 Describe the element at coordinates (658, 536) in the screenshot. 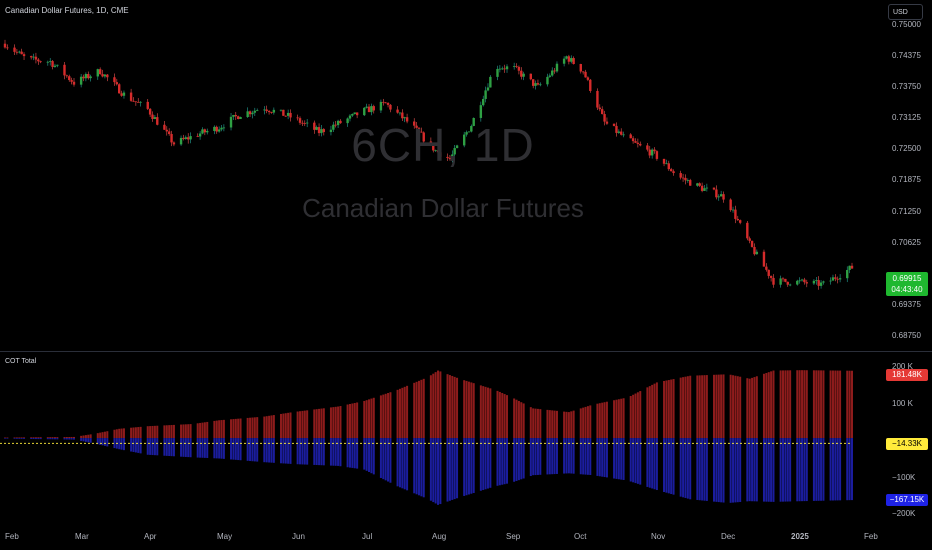

I see `time-label: Nov` at that location.